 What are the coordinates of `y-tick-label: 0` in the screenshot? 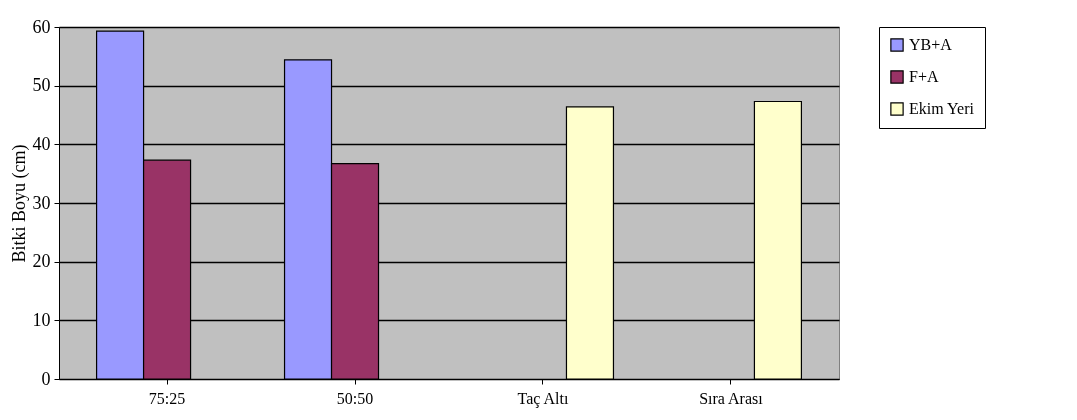 It's located at (46, 378).